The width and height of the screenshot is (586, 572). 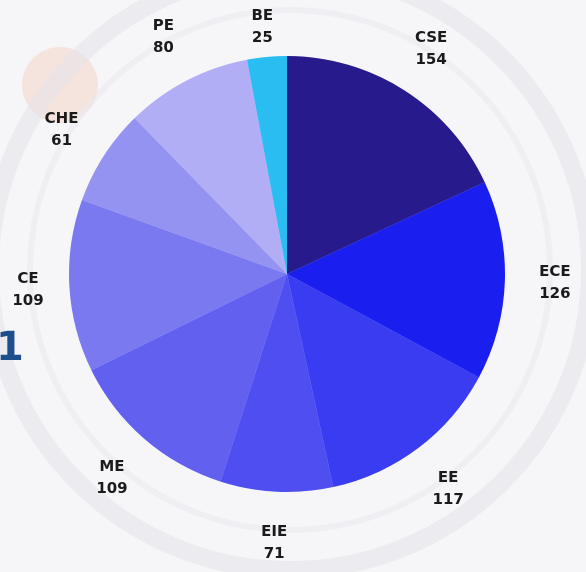 I want to click on pie-slice-pe, so click(x=210, y=167).